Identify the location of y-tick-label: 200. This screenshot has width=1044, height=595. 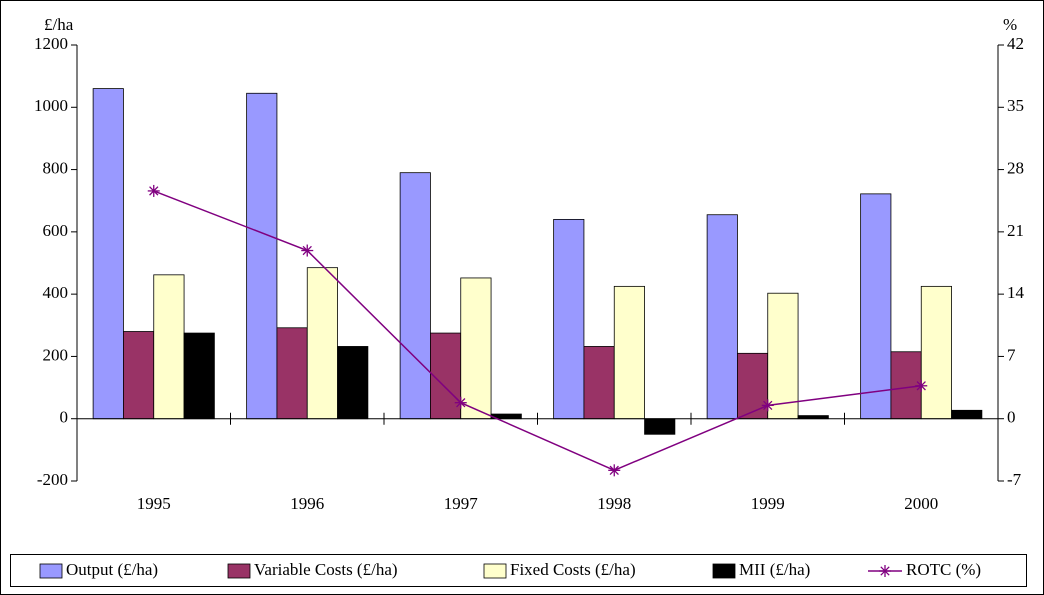
(56, 354).